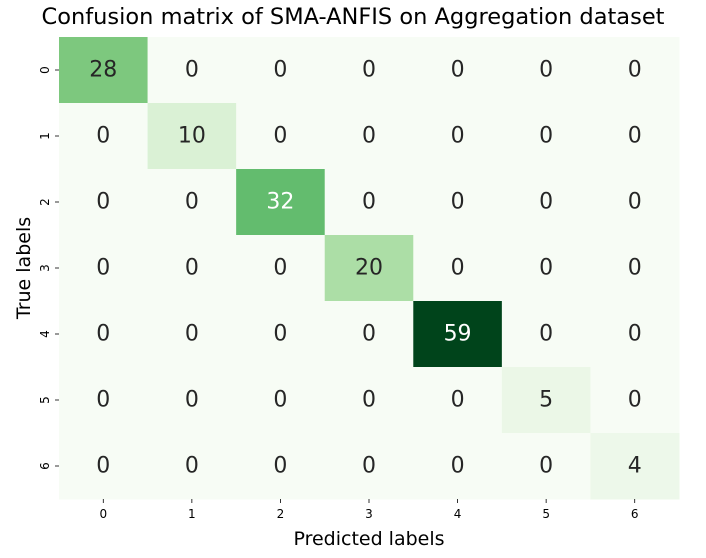  I want to click on cell-value-3-2: 0, so click(280, 268).